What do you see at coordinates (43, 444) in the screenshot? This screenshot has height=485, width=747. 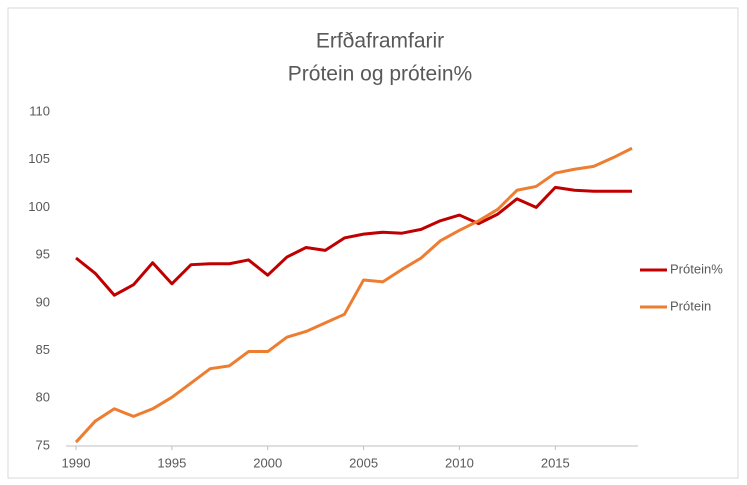 I see `y-tick-label: 75` at bounding box center [43, 444].